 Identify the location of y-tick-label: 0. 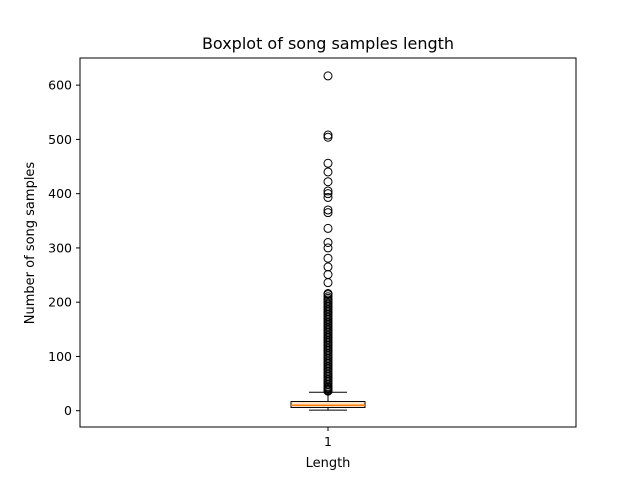
(68, 410).